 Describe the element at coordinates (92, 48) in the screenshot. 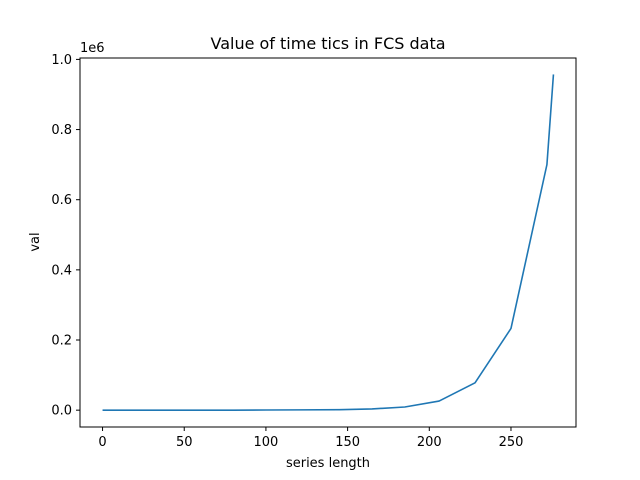

I see `y-axis-offset-label: 1e6` at that location.